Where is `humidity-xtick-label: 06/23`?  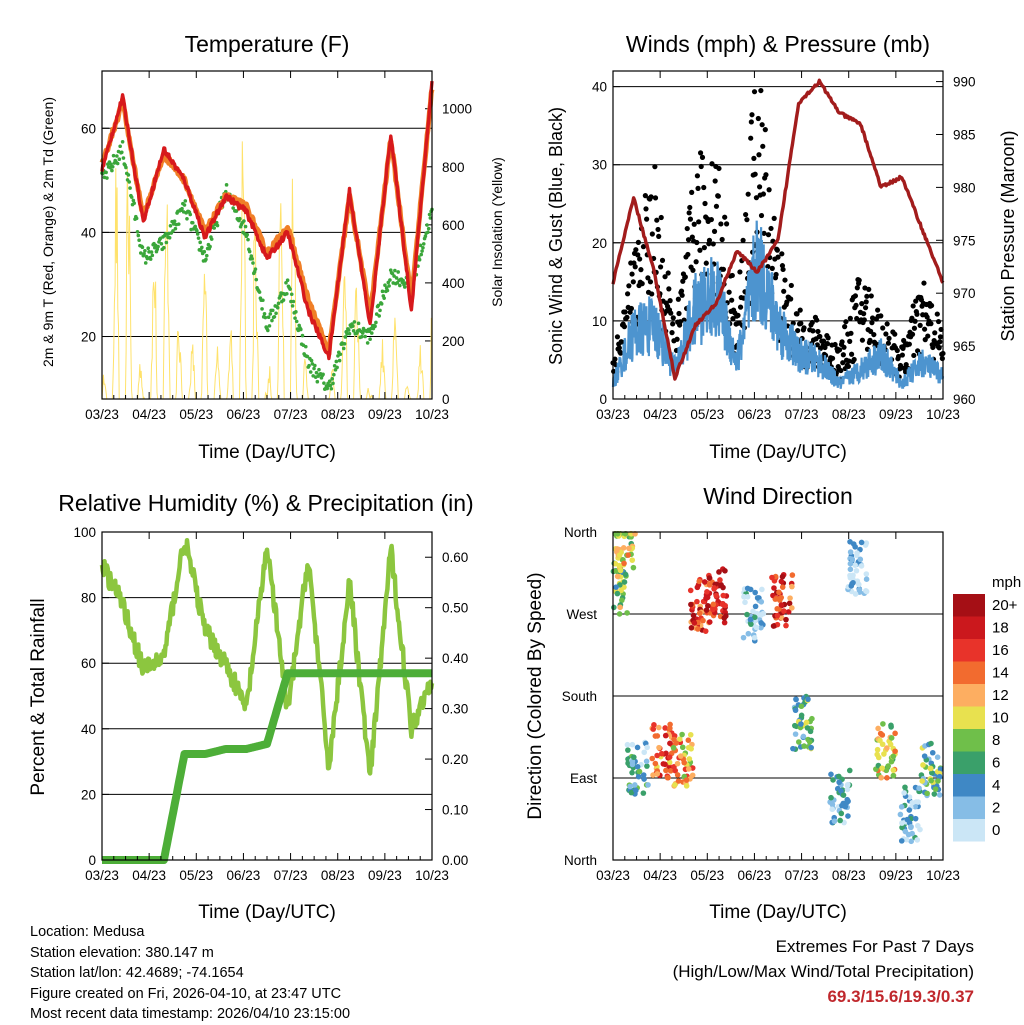
humidity-xtick-label: 06/23 is located at coordinates (244, 875).